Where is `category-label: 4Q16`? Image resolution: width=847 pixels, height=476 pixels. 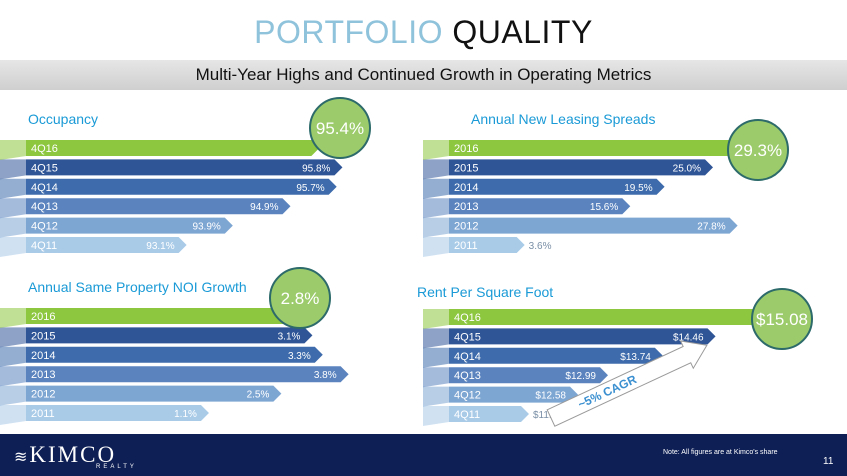 category-label: 4Q16 is located at coordinates (467, 318).